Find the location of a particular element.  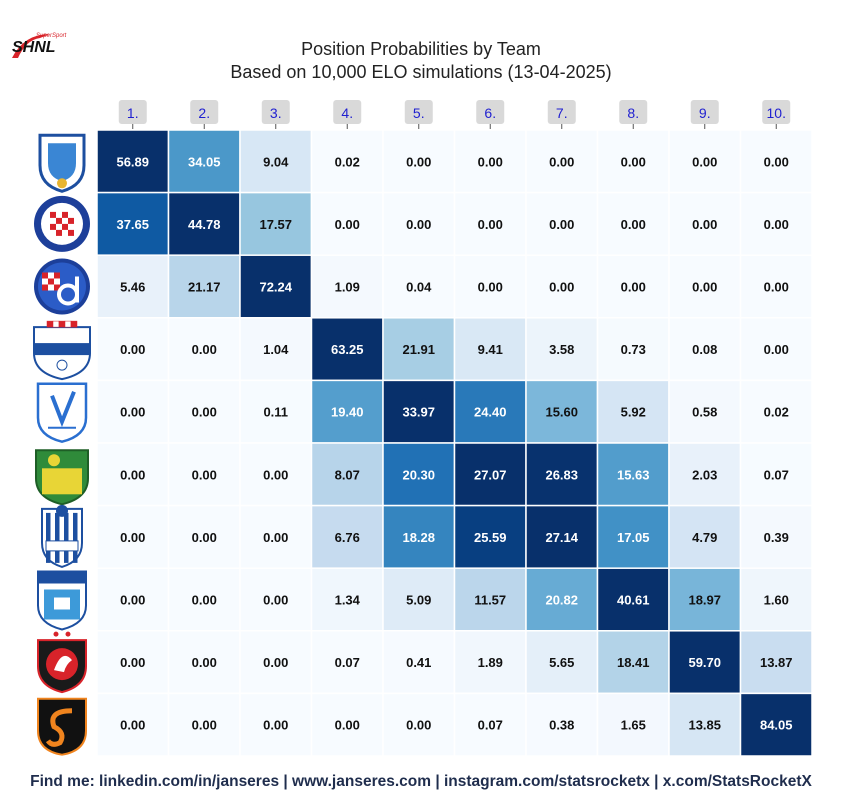

heatmap-value-label: 5.92 is located at coordinates (633, 412).